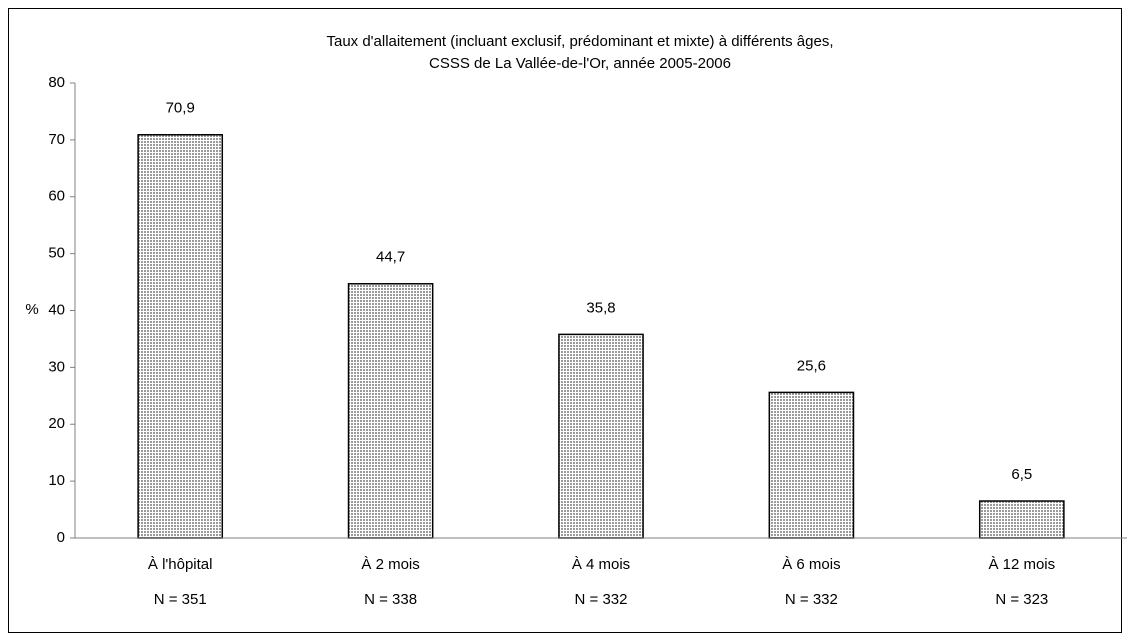  What do you see at coordinates (601, 564) in the screenshot?
I see `x-tick-label: À 4 mois` at bounding box center [601, 564].